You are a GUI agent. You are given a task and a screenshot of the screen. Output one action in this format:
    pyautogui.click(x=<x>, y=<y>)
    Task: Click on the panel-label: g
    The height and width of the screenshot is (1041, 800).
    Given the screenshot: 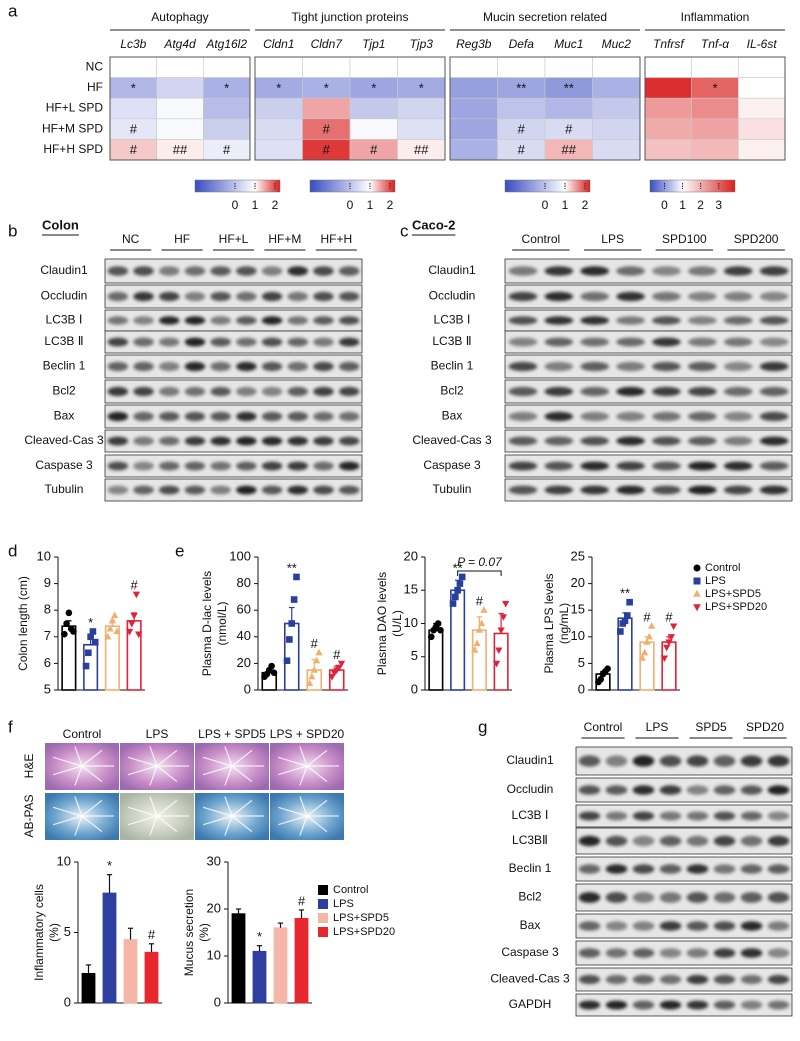 What is the action you would take?
    pyautogui.click(x=482, y=726)
    